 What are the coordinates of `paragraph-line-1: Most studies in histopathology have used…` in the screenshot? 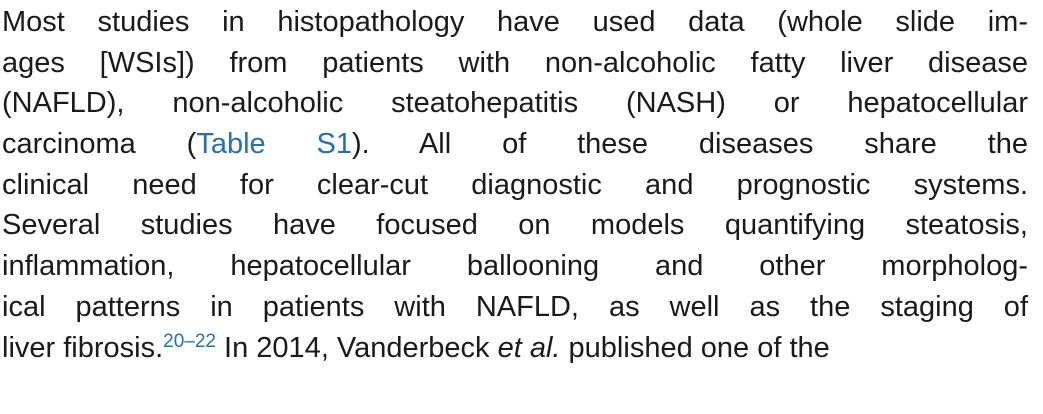 It's located at (515, 22).